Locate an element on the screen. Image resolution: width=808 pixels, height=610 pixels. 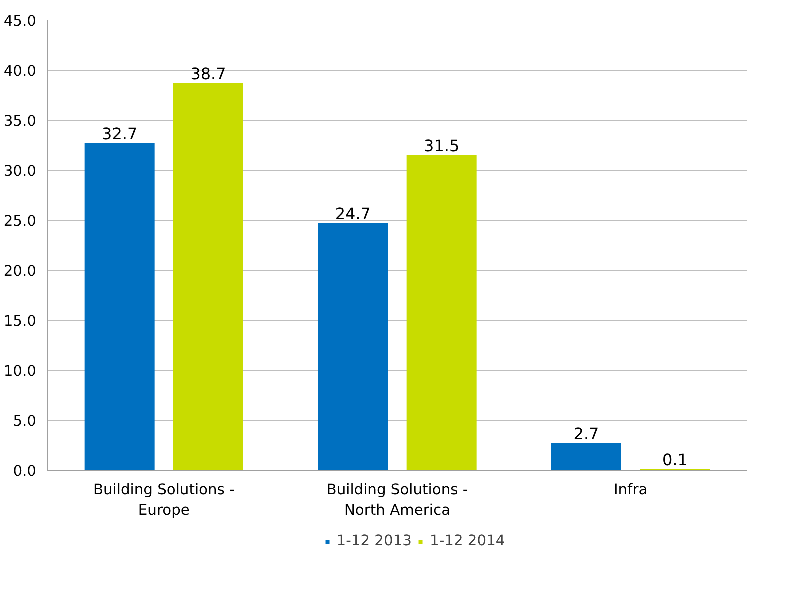
y-tick-label: 10.0 is located at coordinates (20, 371).